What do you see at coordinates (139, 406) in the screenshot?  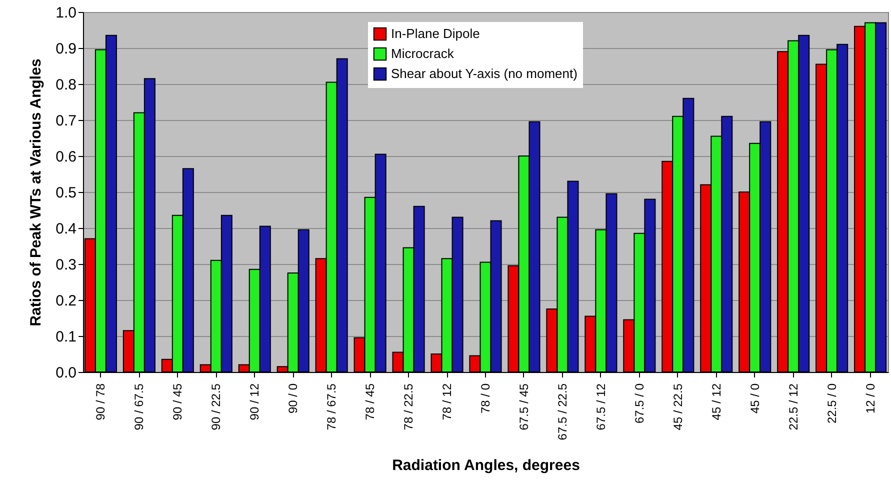 I see `x-tick-label: 90 / 67.5` at bounding box center [139, 406].